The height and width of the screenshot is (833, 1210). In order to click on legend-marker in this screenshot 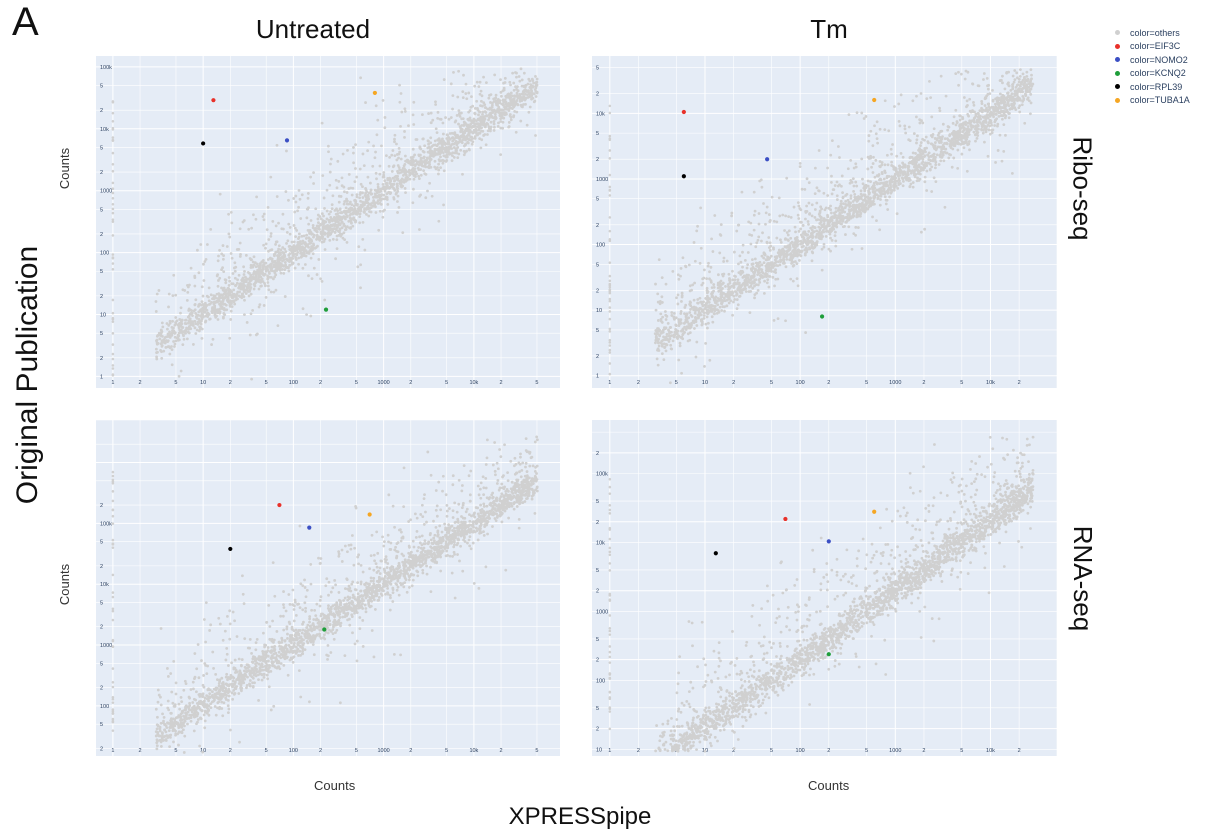, I will do `click(1117, 87)`.